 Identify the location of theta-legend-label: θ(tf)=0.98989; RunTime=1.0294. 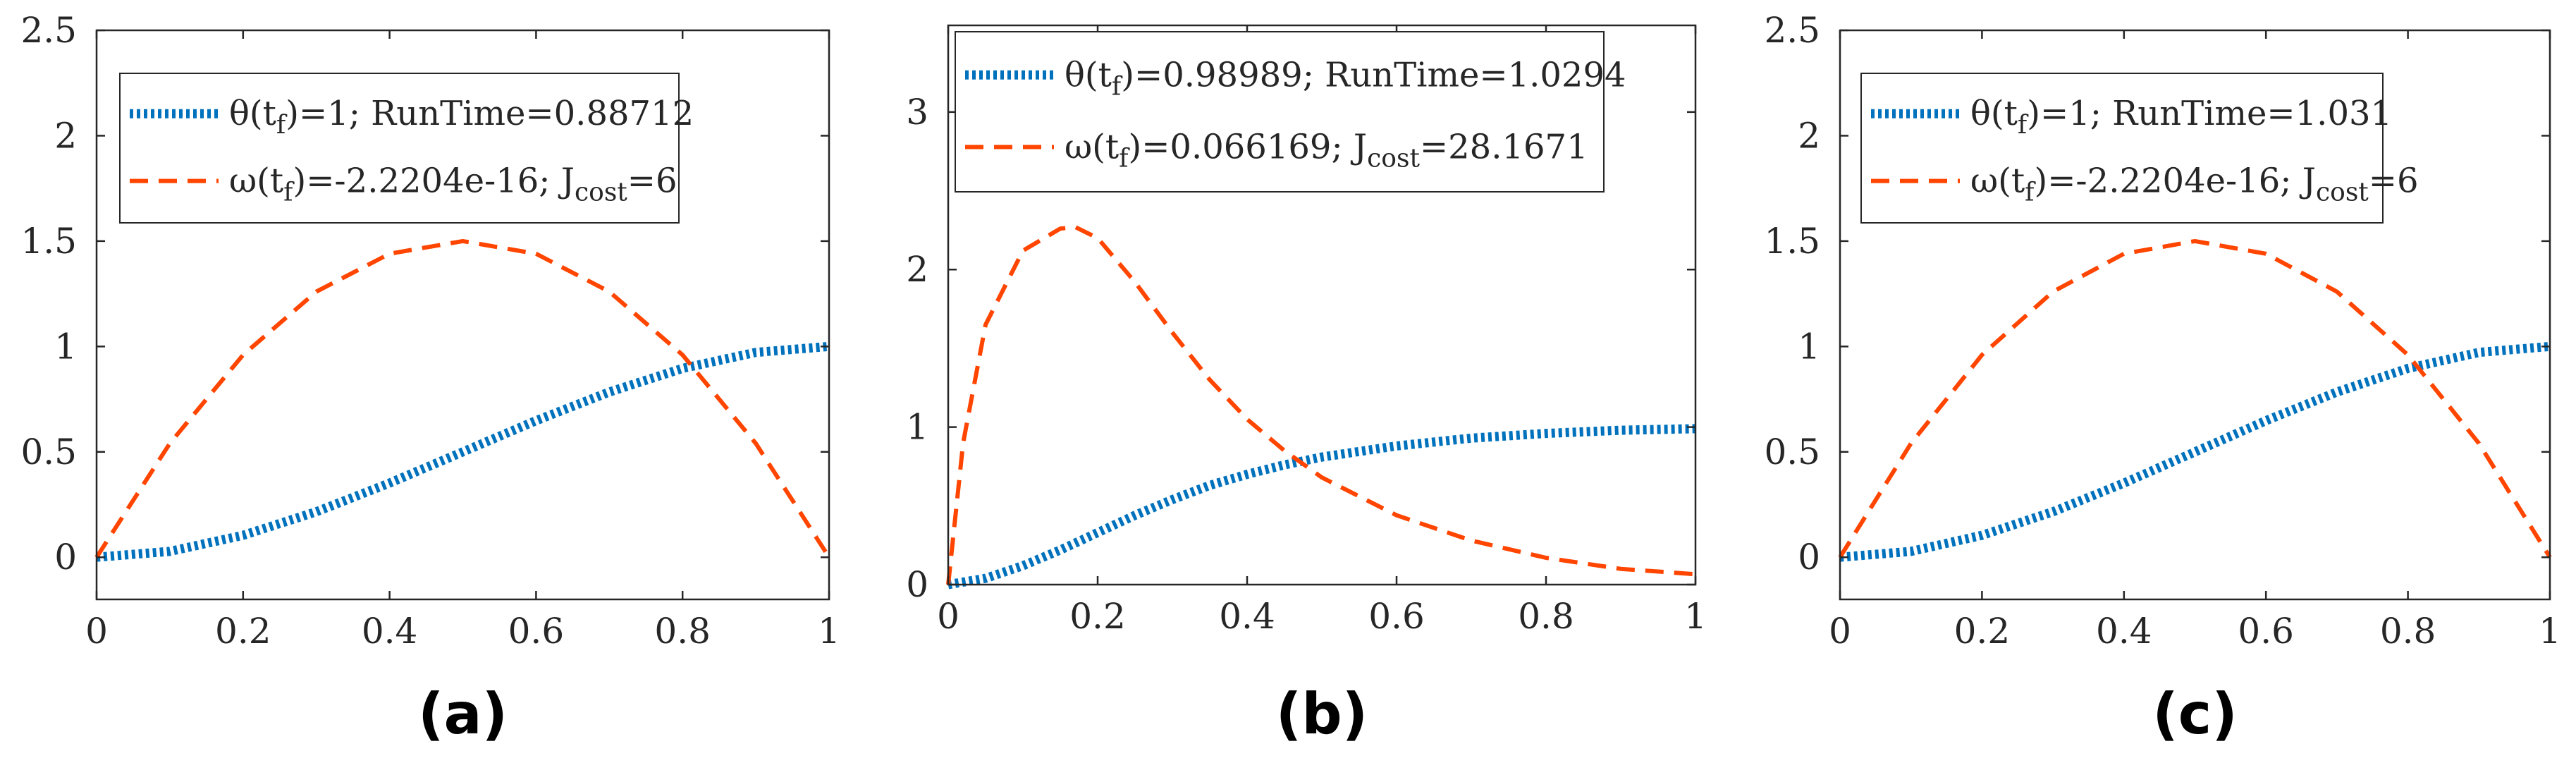
(1345, 78).